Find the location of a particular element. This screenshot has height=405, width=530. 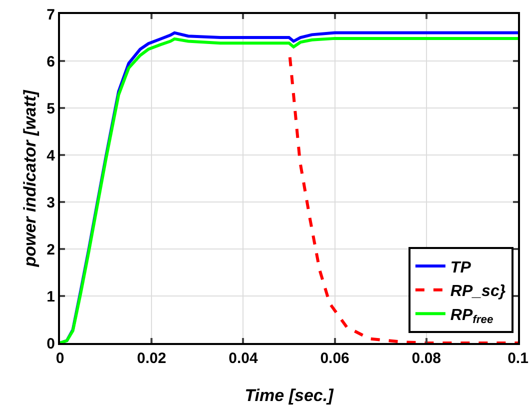

x-axis-title: Time [sec.] is located at coordinates (289, 395).